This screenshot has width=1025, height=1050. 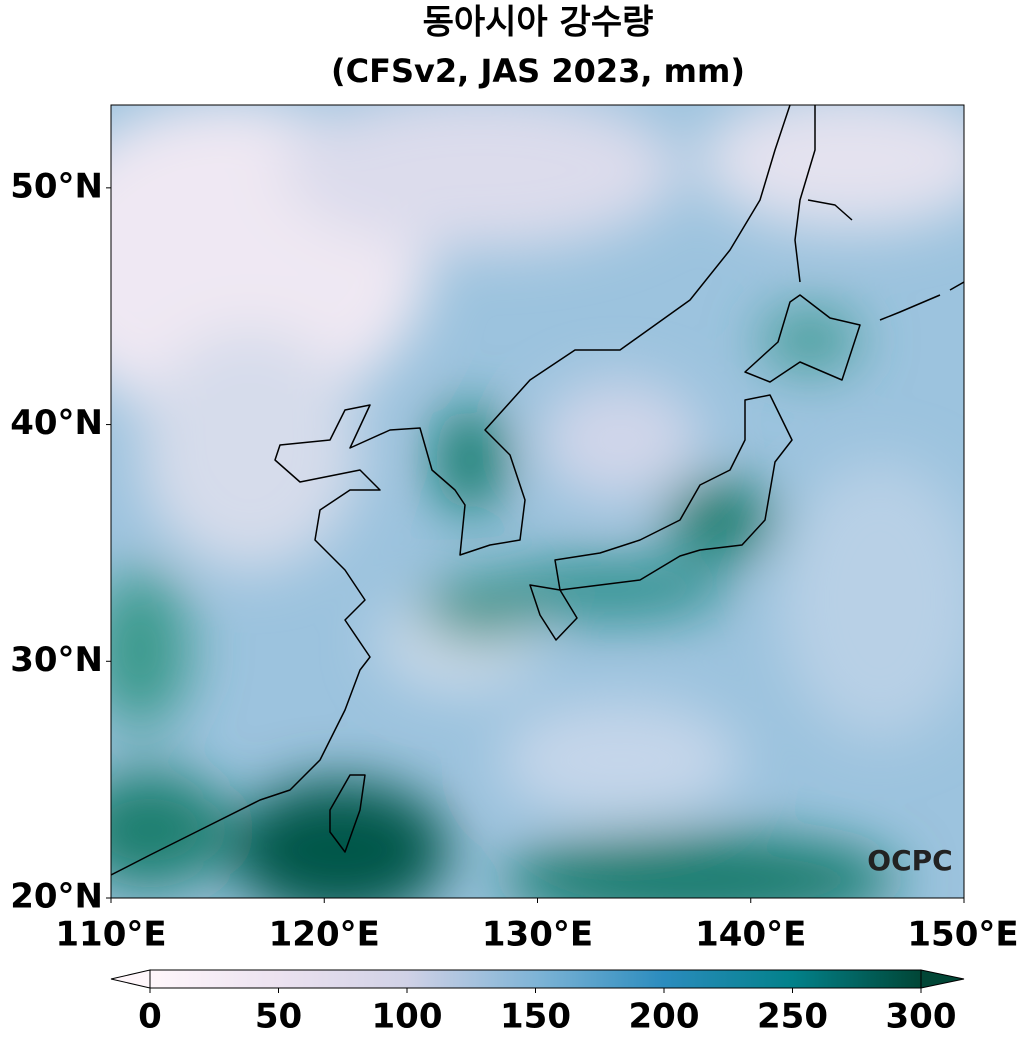 I want to click on colorbar-tick-label: 250, so click(x=792, y=1017).